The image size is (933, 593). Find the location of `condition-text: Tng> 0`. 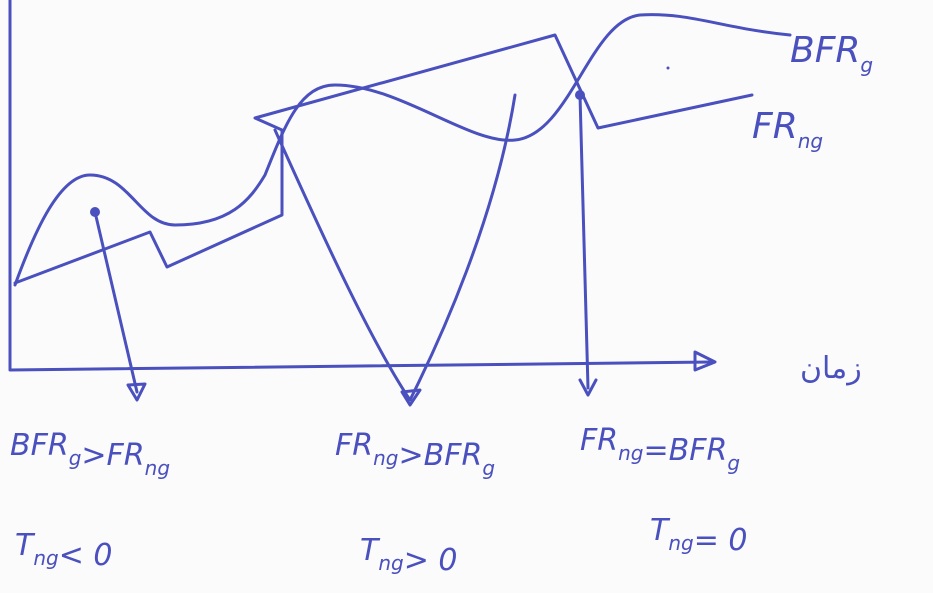

condition-text: Tng> 0 is located at coordinates (408, 555).